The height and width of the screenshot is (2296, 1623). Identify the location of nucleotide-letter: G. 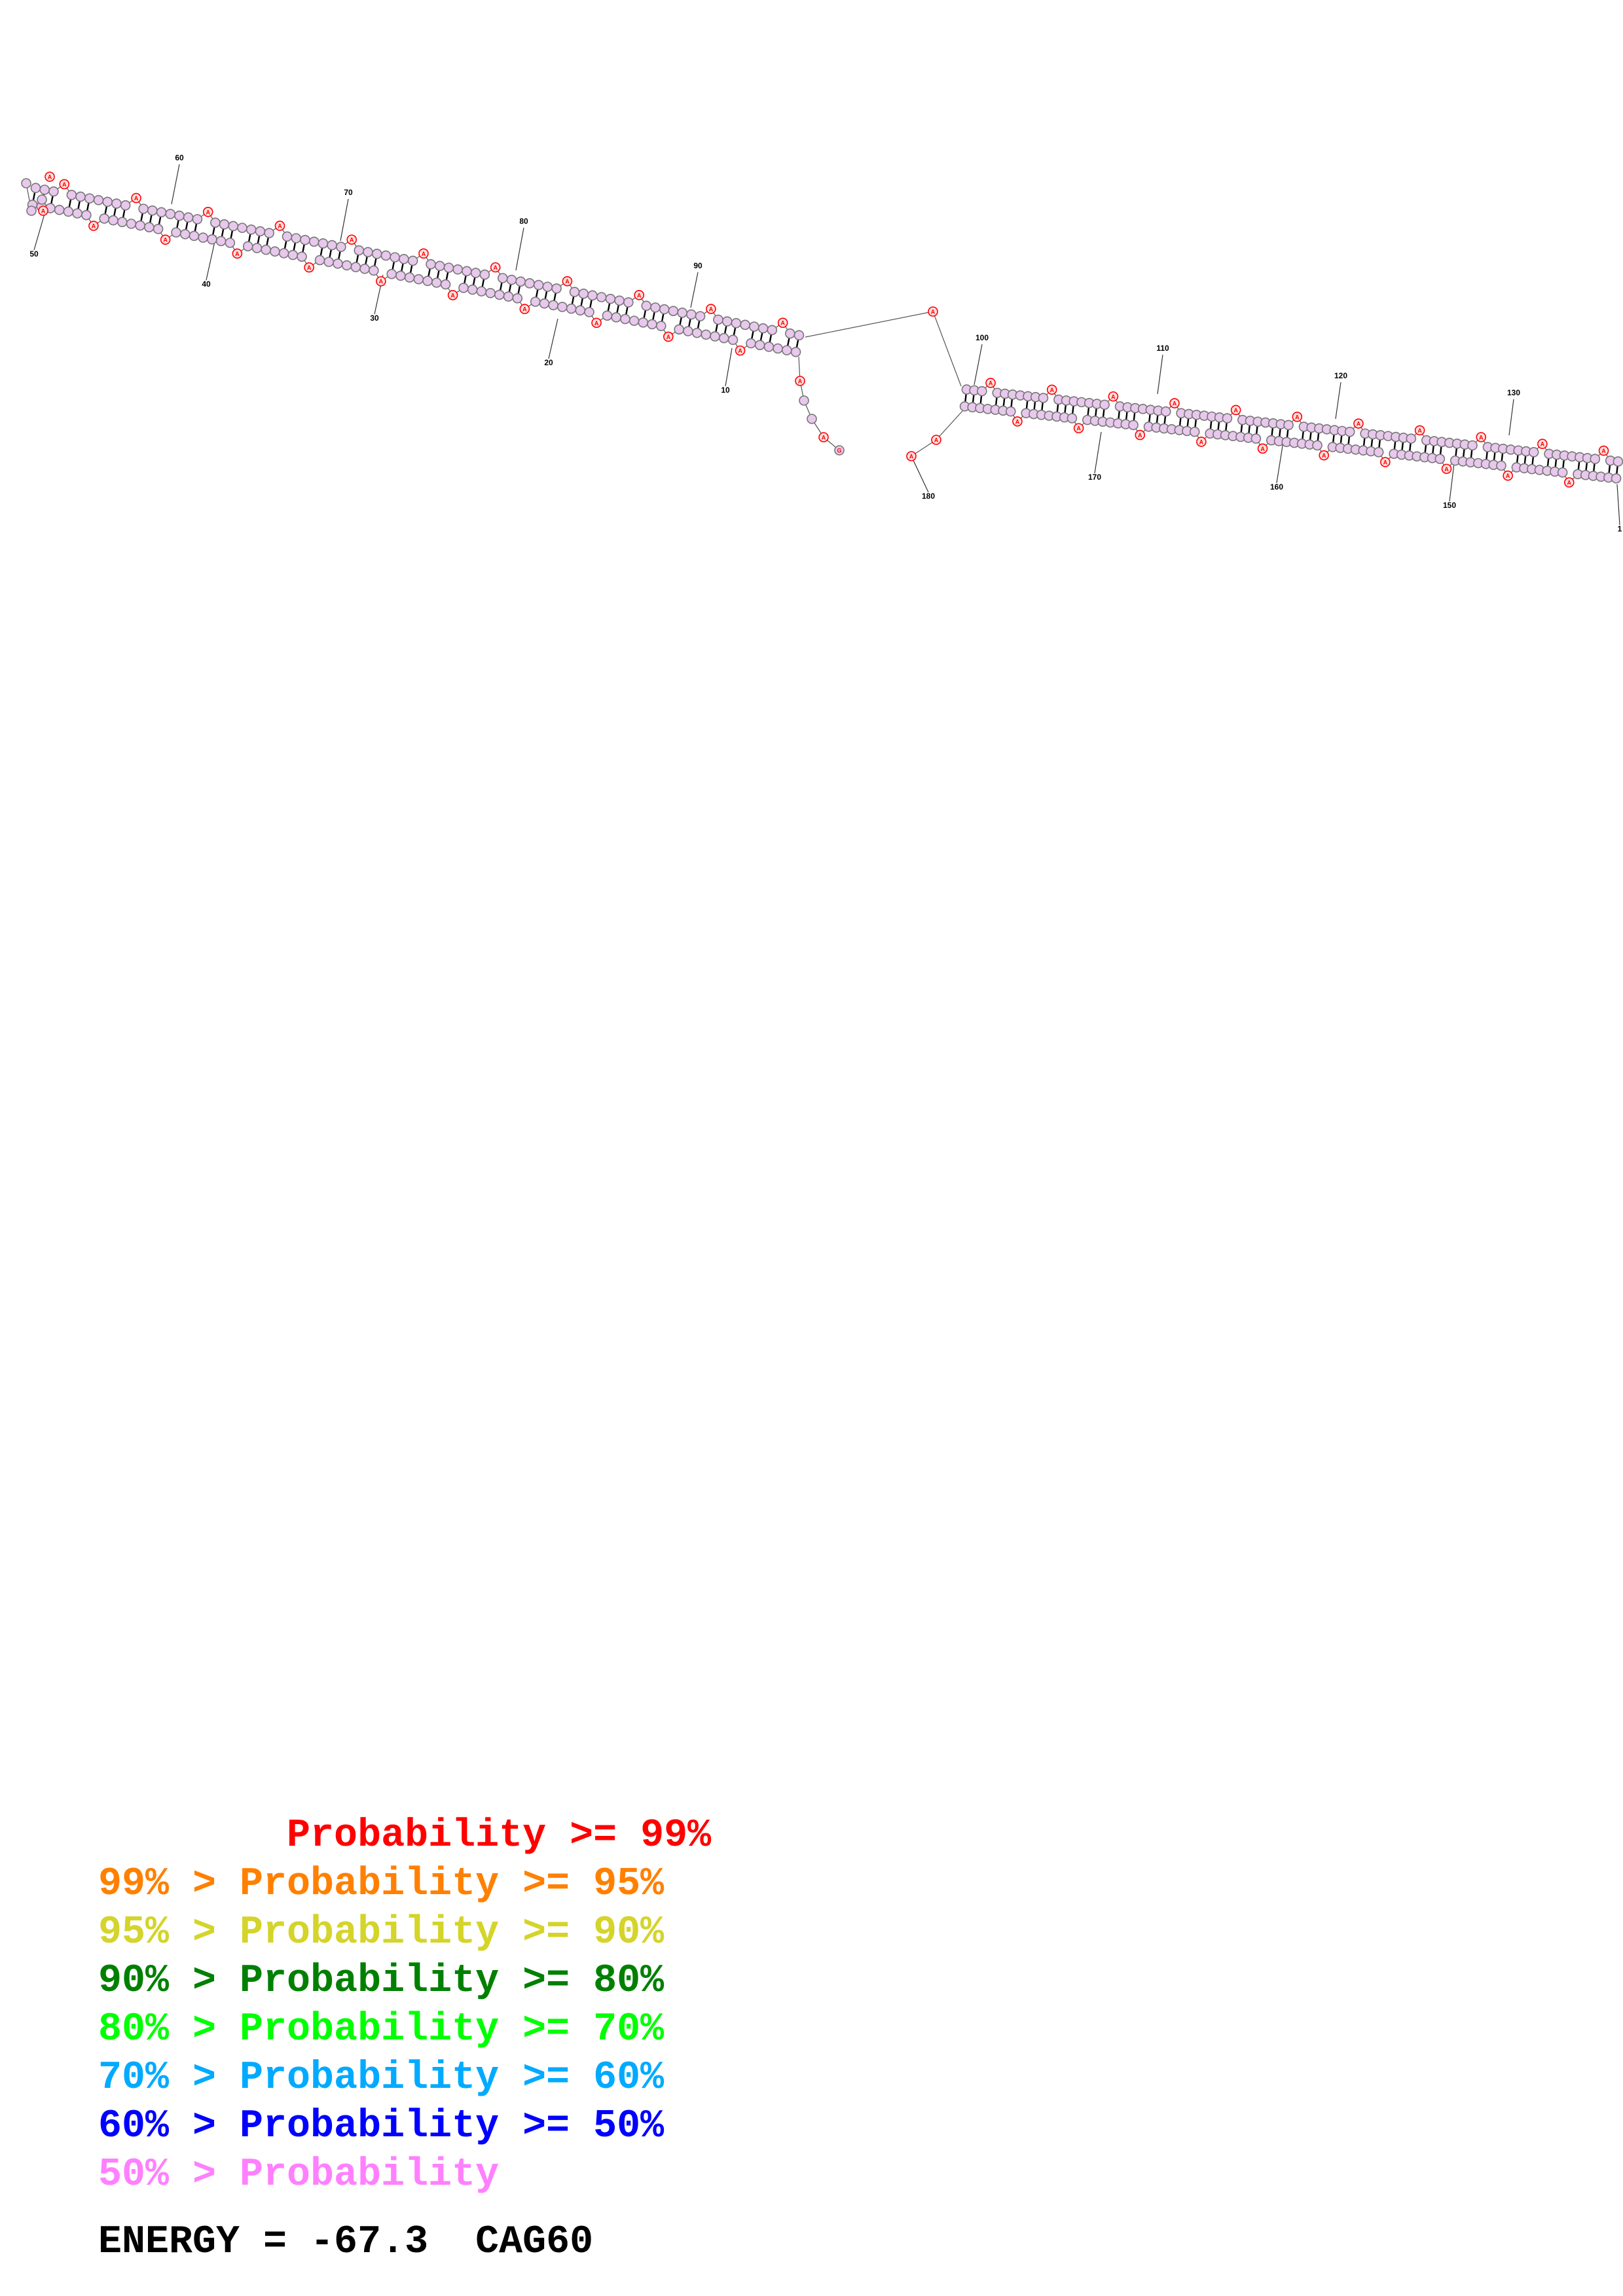
(839, 451).